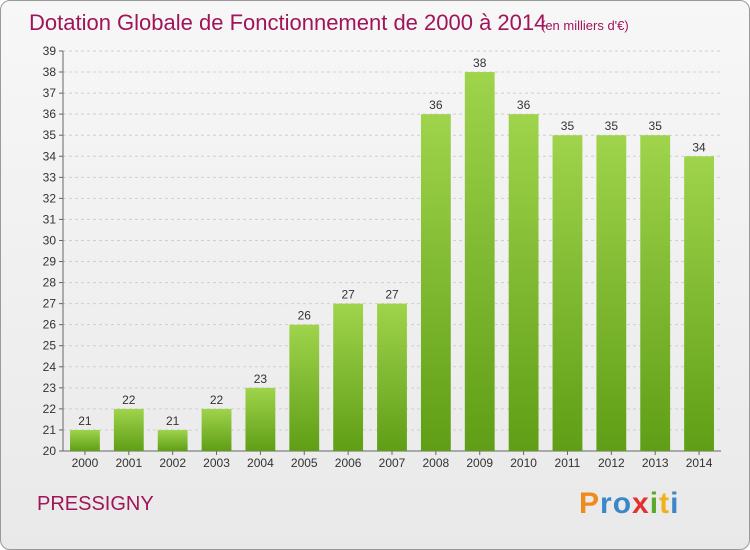 This screenshot has width=750, height=550. Describe the element at coordinates (436, 105) in the screenshot. I see `value-label-2008: 36` at that location.